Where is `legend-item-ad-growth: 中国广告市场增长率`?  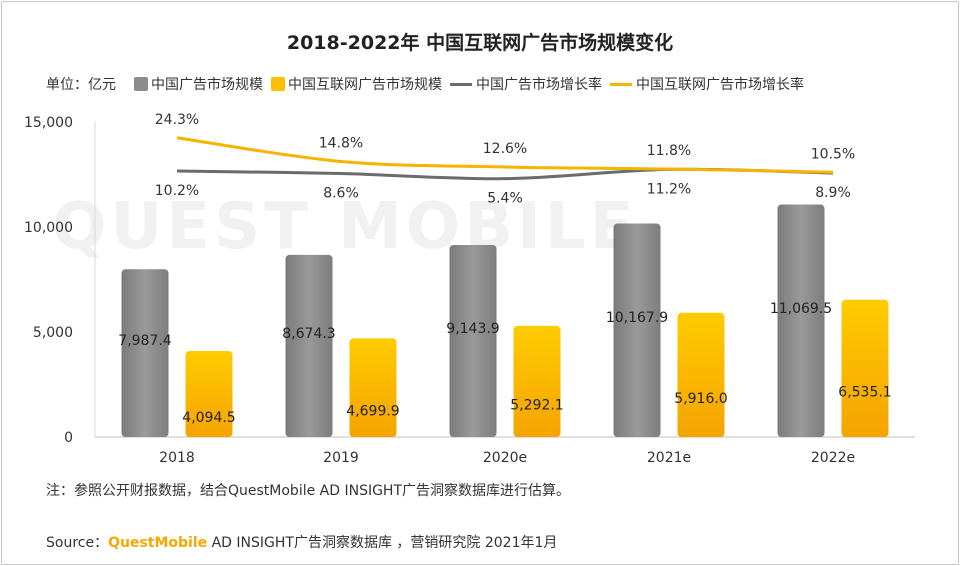
legend-item-ad-growth: 中国广告市场增长率 is located at coordinates (526, 84).